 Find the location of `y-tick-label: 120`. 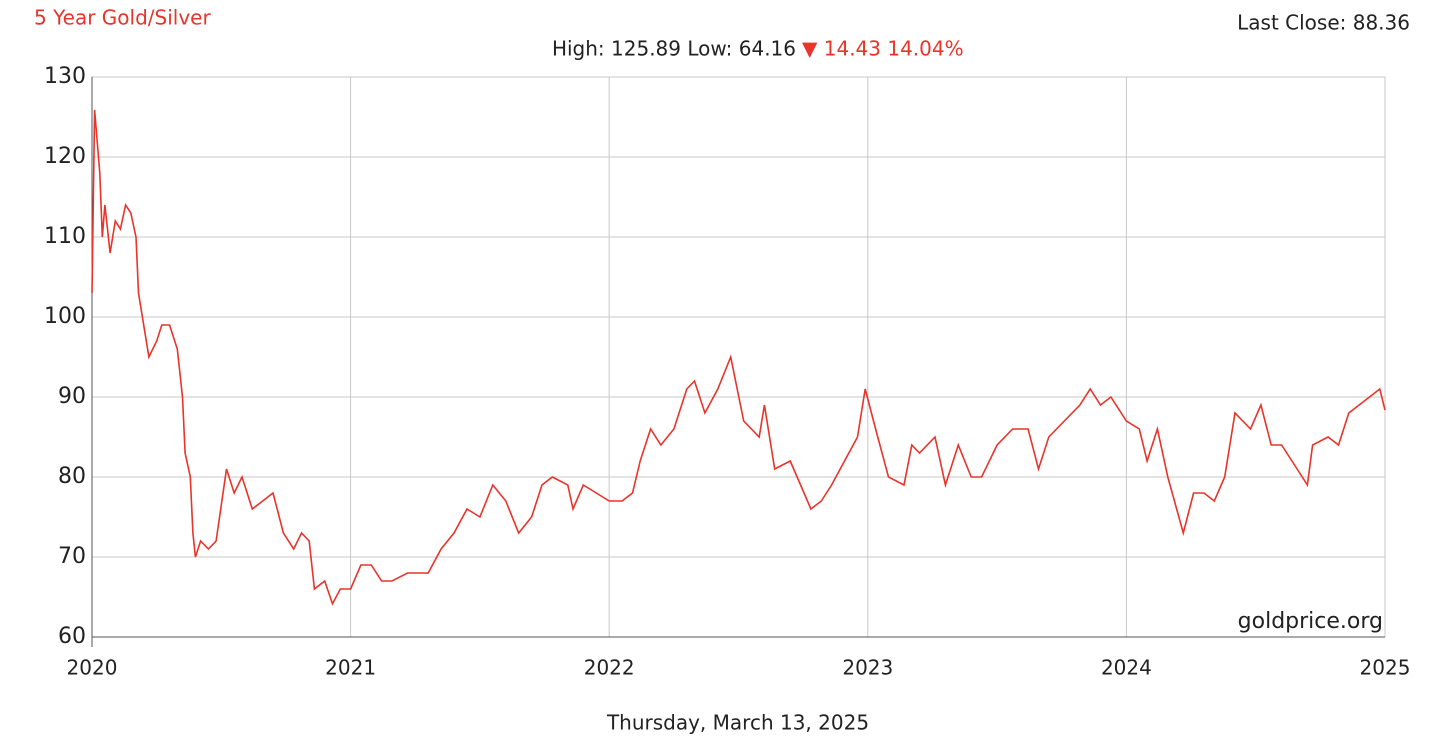

y-tick-label: 120 is located at coordinates (65, 156).